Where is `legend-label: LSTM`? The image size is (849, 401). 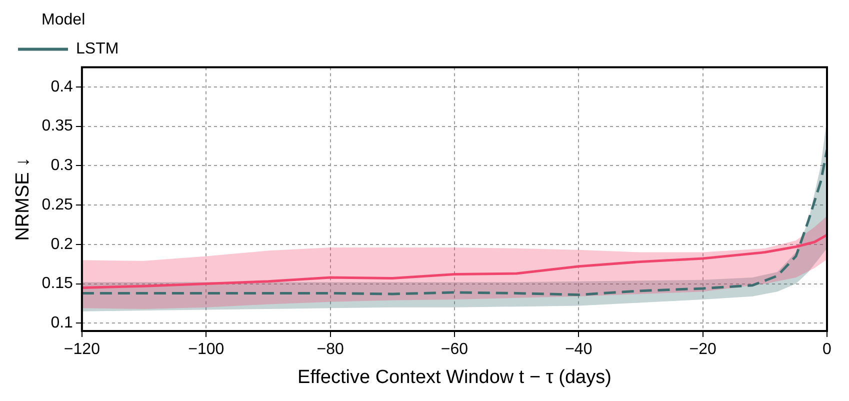
legend-label: LSTM is located at coordinates (97, 49).